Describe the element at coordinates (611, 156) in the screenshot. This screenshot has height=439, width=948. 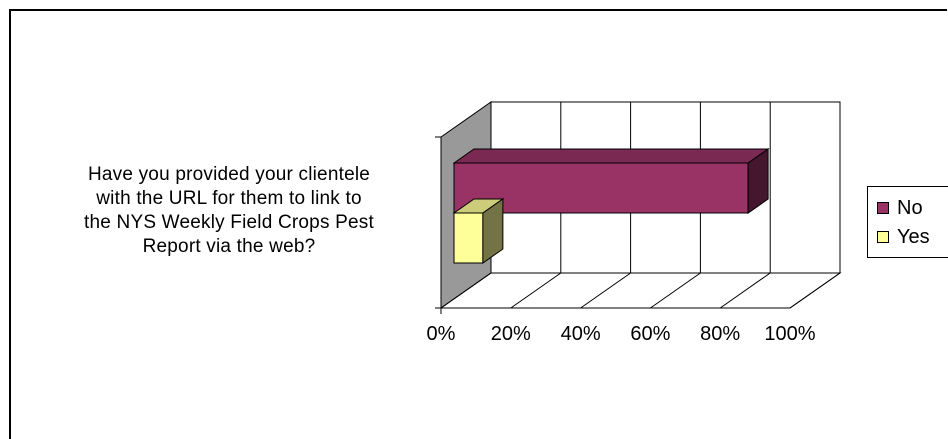
I see `bar-top-no` at that location.